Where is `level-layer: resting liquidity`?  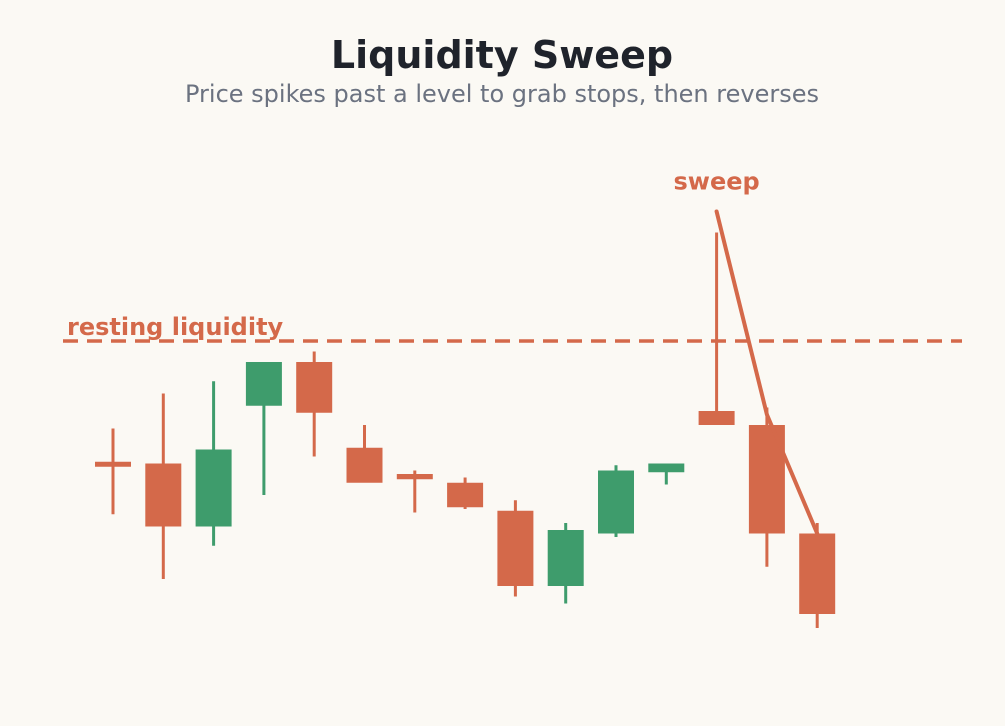
level-layer: resting liquidity is located at coordinates (512, 328).